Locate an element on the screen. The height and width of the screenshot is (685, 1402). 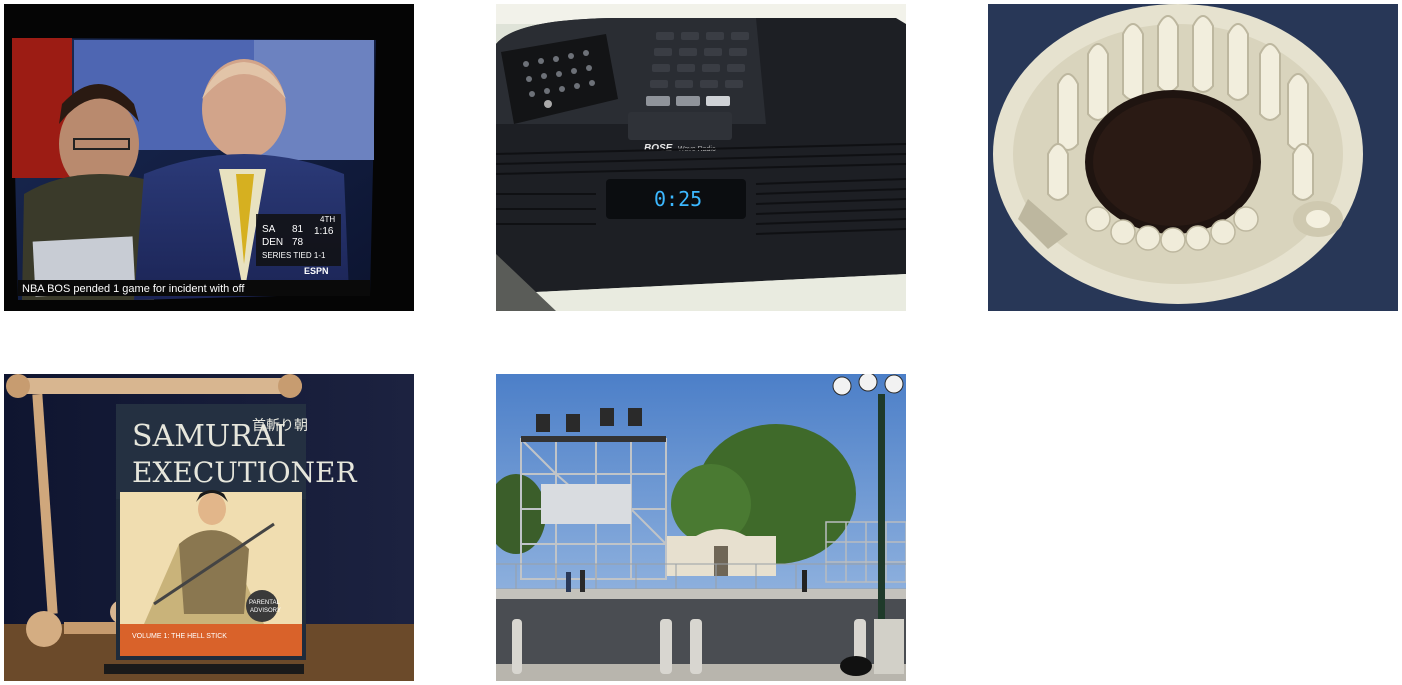
coffee-filter-photo is located at coordinates (1193, 157).